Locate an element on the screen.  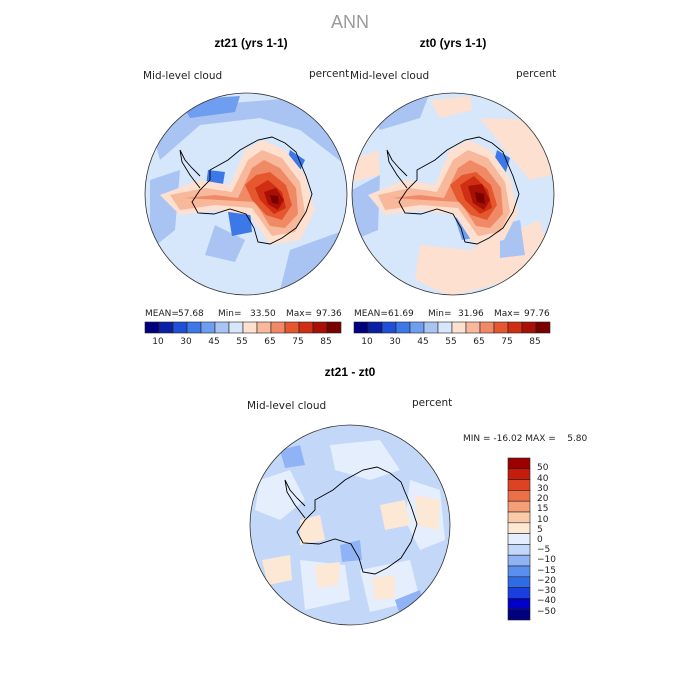
colorbar-tick: −20 is located at coordinates (546, 581).